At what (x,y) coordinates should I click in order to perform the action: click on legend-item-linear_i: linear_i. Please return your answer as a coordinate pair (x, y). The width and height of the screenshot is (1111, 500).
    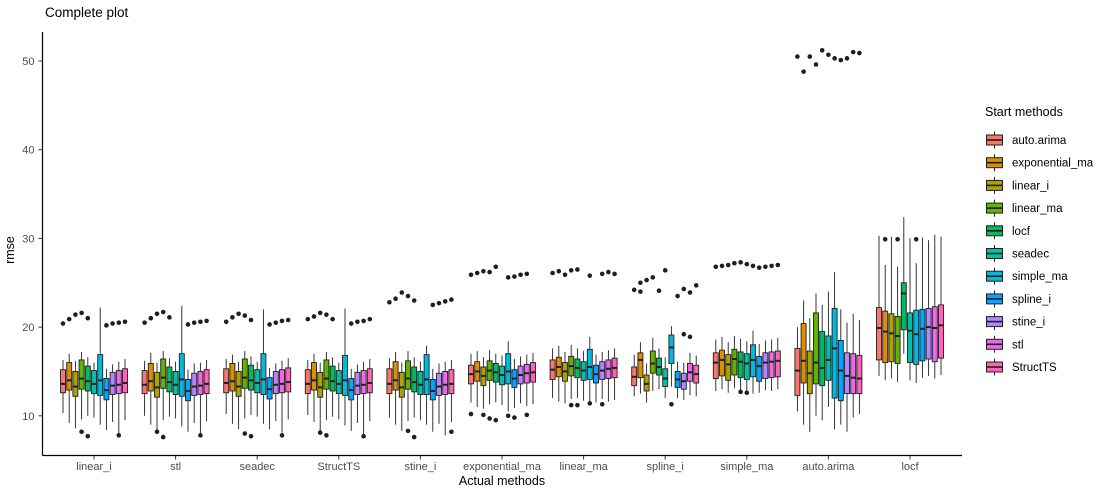
    Looking at the image, I should click on (1017, 185).